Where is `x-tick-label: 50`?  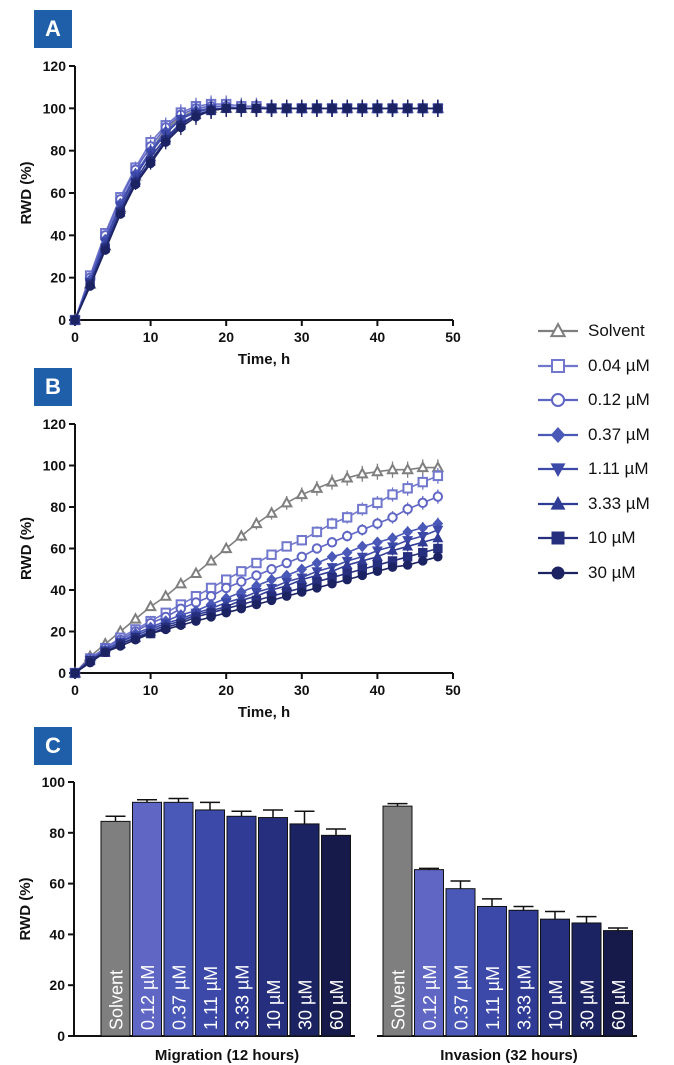 x-tick-label: 50 is located at coordinates (453, 337).